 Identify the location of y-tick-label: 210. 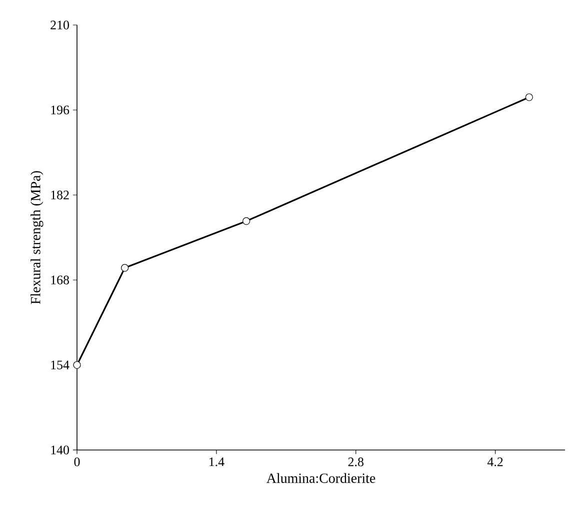
(59, 25).